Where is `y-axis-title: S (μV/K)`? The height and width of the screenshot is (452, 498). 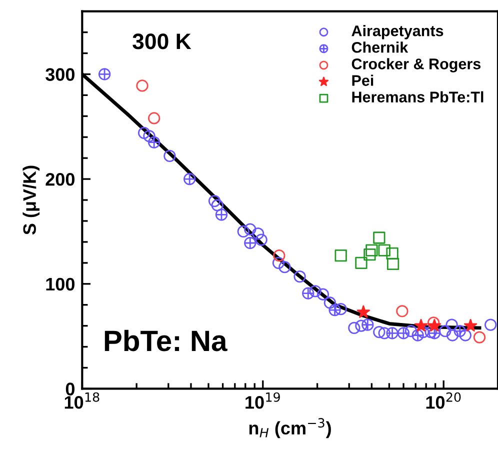
y-axis-title: S (μV/K) is located at coordinates (31, 200).